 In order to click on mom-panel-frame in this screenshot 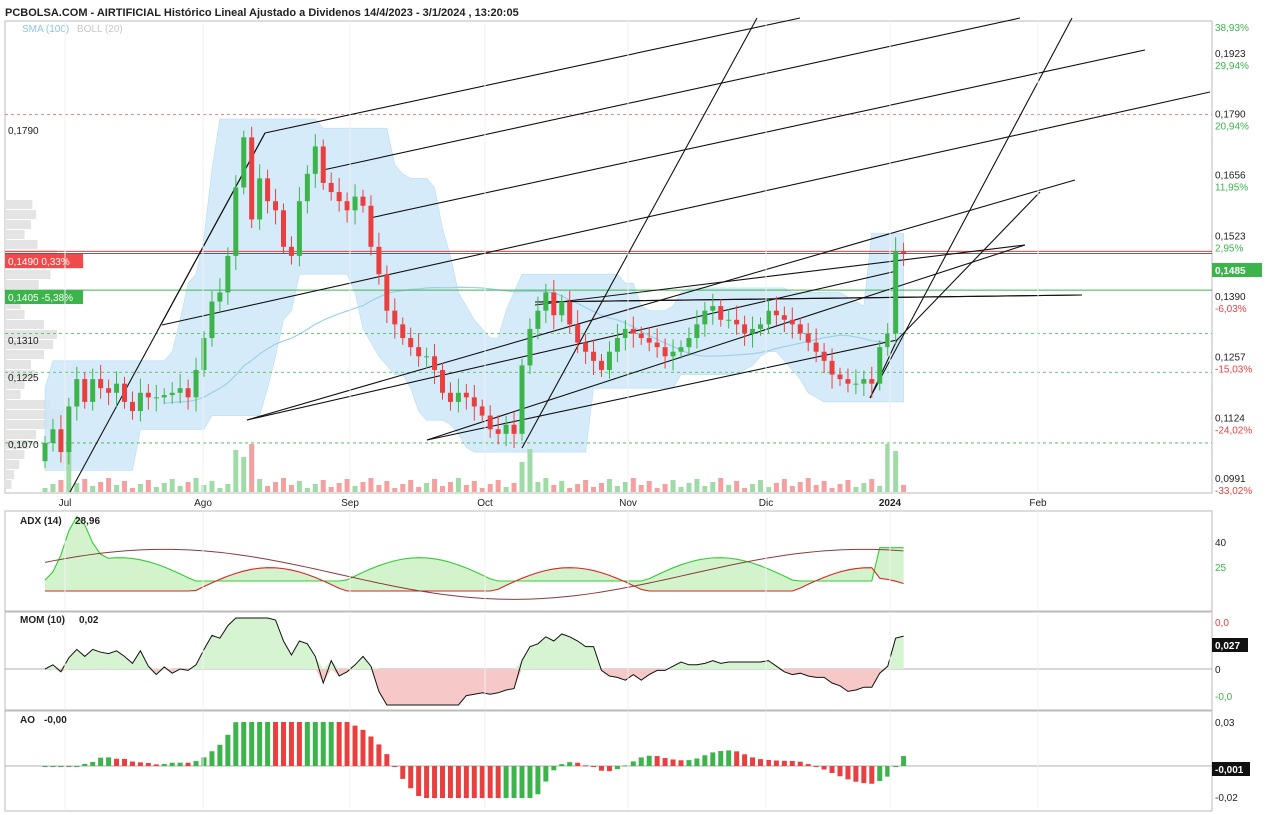, I will do `click(608, 661)`.